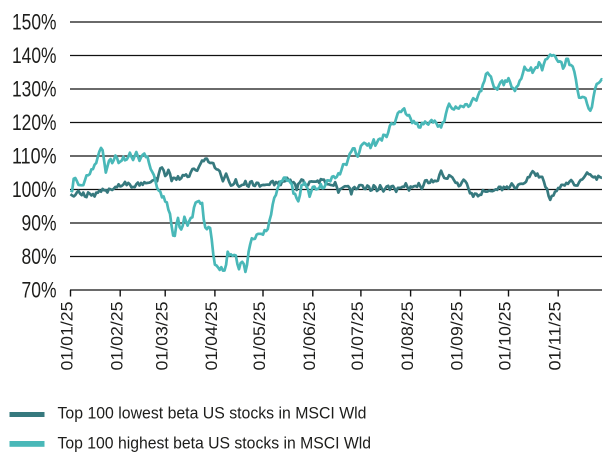  I want to click on svg-text: 01/11/25, so click(555, 336).